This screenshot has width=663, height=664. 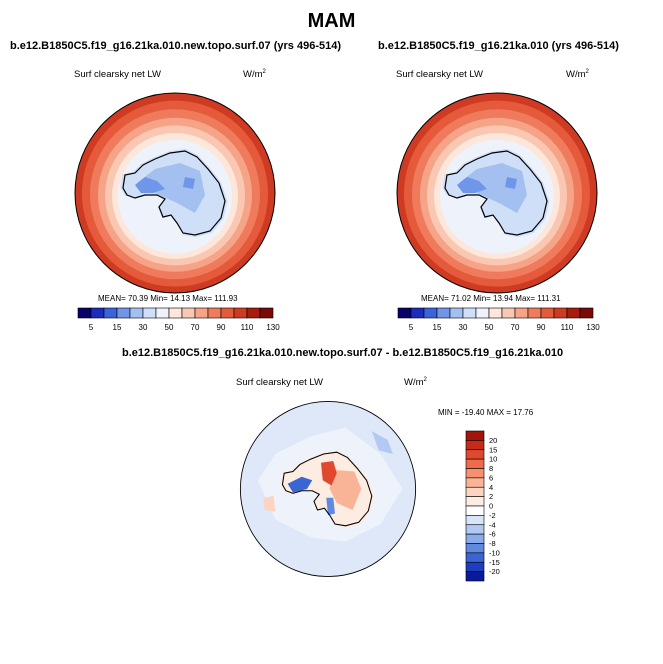 What do you see at coordinates (494, 571) in the screenshot?
I see `colorbar-3-tick-label: -20` at bounding box center [494, 571].